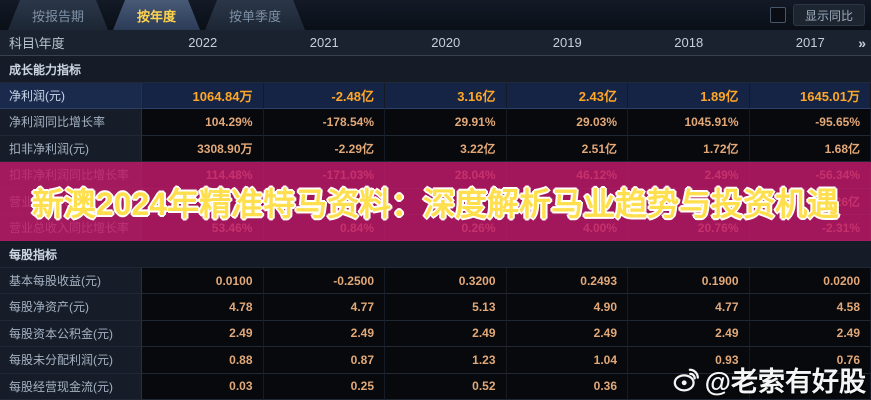 Image resolution: width=871 pixels, height=400 pixels. Describe the element at coordinates (810, 360) in the screenshot. I see `cell-value: 0.76` at that location.